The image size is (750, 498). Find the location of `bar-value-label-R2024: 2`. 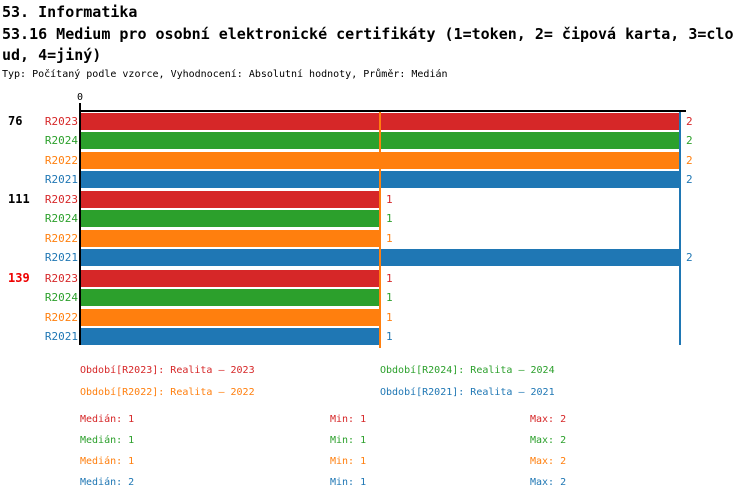

bar-value-label-R2024: 2 is located at coordinates (689, 140).